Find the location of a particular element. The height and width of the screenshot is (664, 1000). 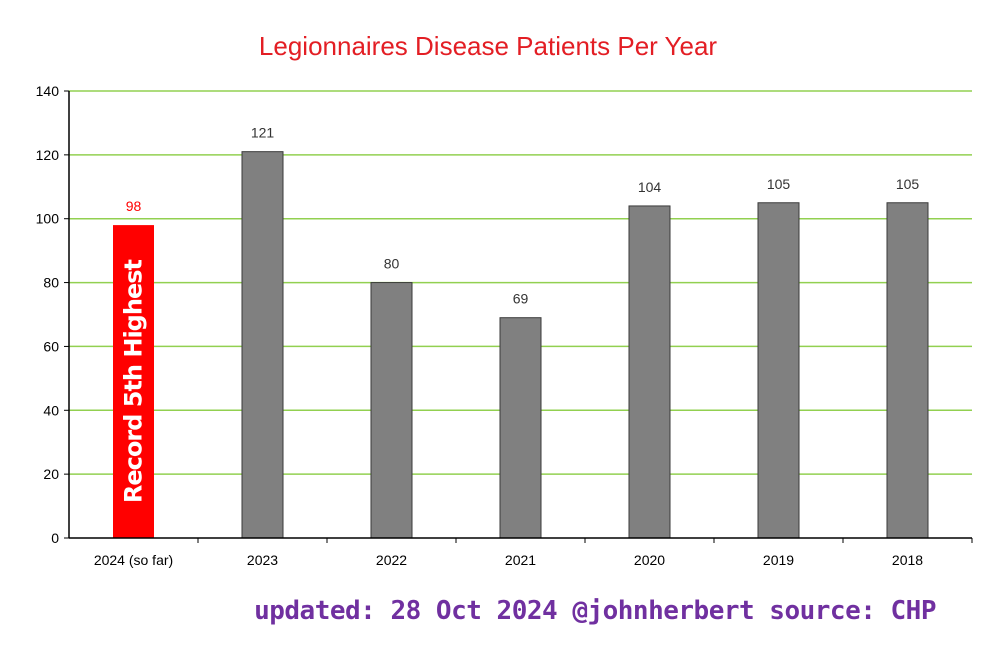

data-label: 80 is located at coordinates (392, 264).